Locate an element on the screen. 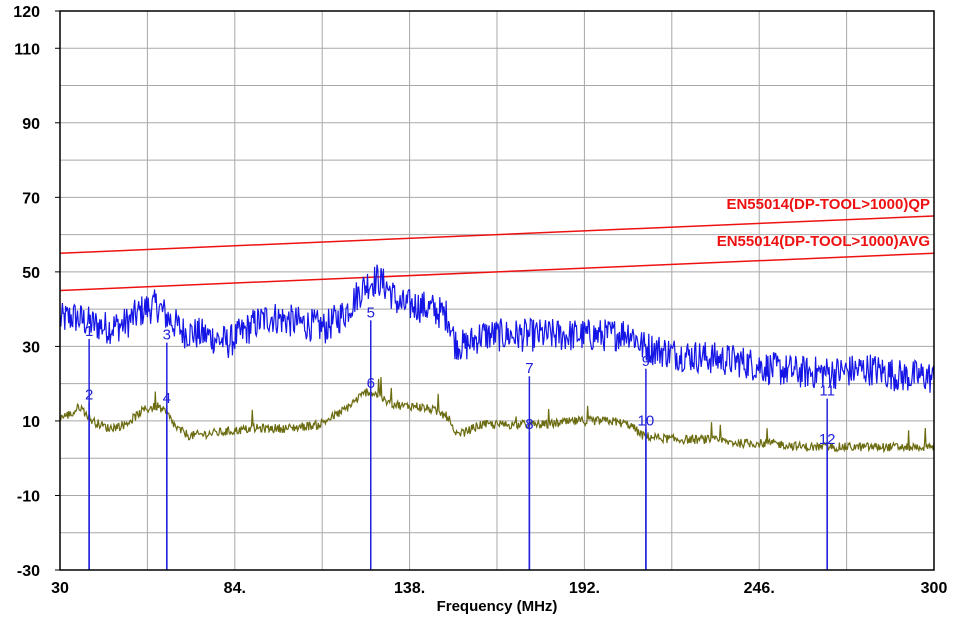 The image size is (956, 620). y-tick-label: 120 is located at coordinates (26, 12).